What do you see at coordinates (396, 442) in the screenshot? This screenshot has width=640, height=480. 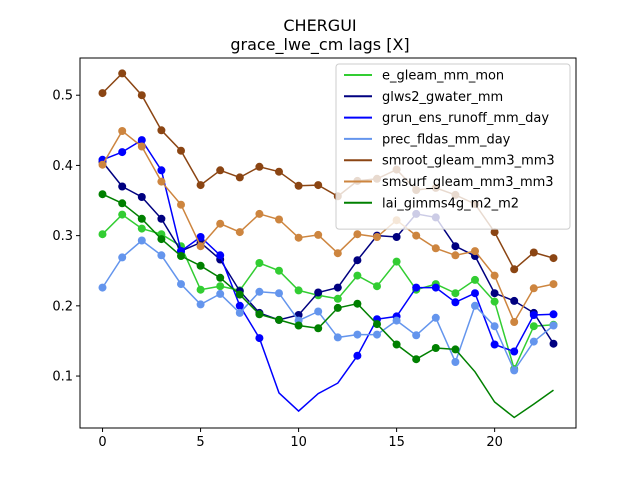 I see `x-tick-label-3: 15` at bounding box center [396, 442].